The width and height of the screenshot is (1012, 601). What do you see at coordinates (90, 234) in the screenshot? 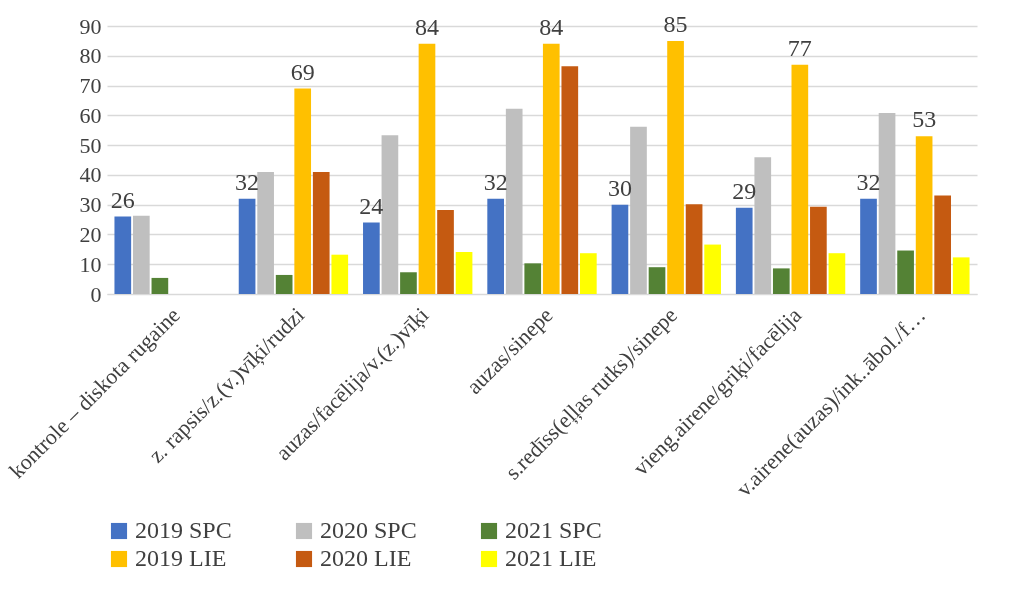
I see `y-tick-label: 20` at bounding box center [90, 234].